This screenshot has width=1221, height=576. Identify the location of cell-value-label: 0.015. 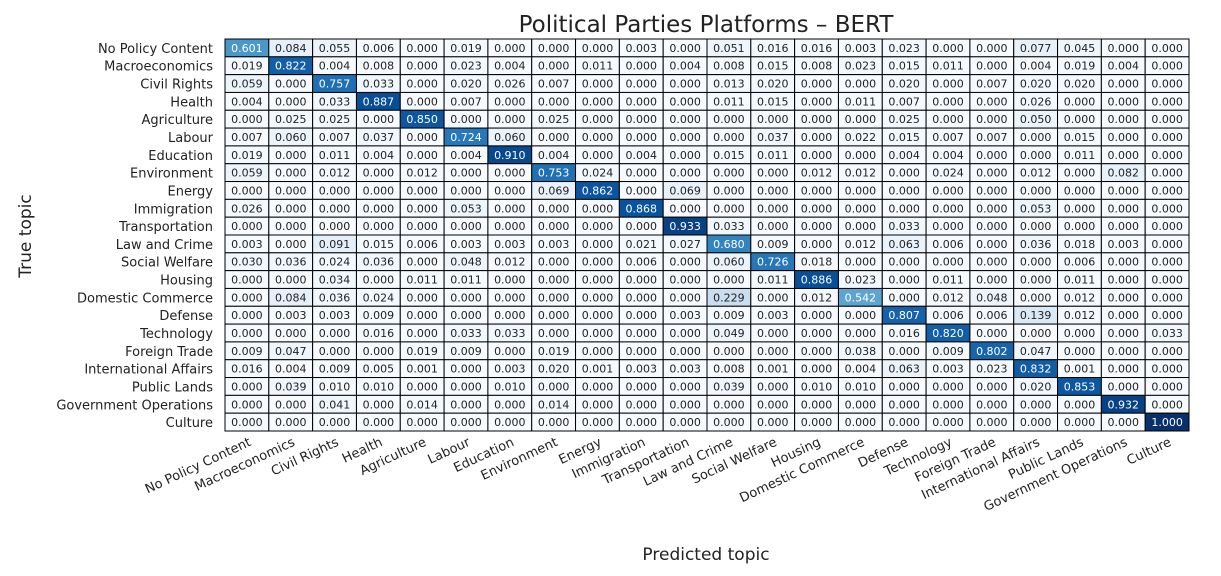
(379, 244).